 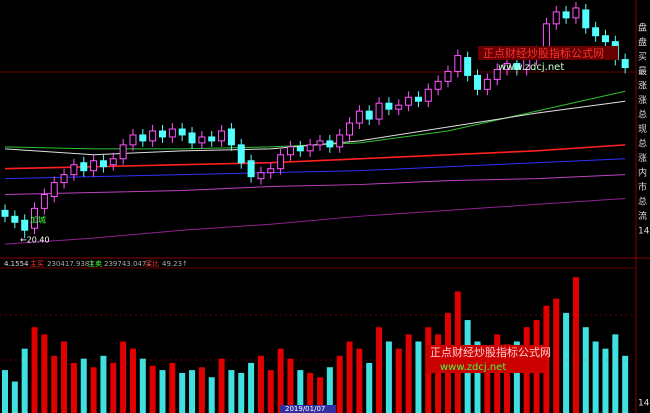 What do you see at coordinates (642, 71) in the screenshot?
I see `side-label: 最` at bounding box center [642, 71].